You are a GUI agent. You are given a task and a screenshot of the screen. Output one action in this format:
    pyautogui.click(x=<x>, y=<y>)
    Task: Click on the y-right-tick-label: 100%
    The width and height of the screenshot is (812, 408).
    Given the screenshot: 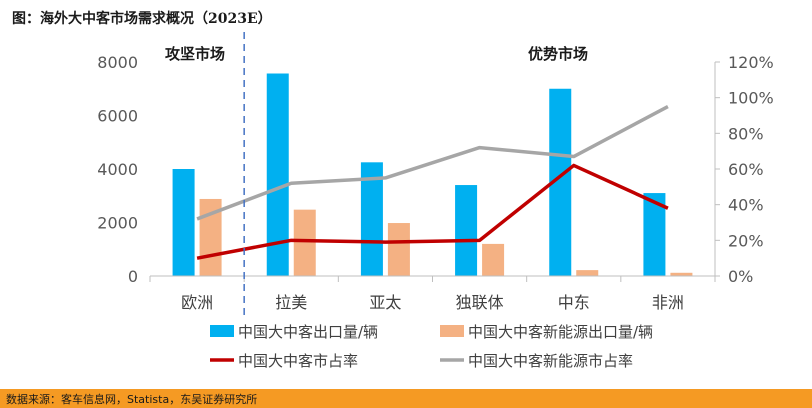 What is the action you would take?
    pyautogui.click(x=751, y=98)
    